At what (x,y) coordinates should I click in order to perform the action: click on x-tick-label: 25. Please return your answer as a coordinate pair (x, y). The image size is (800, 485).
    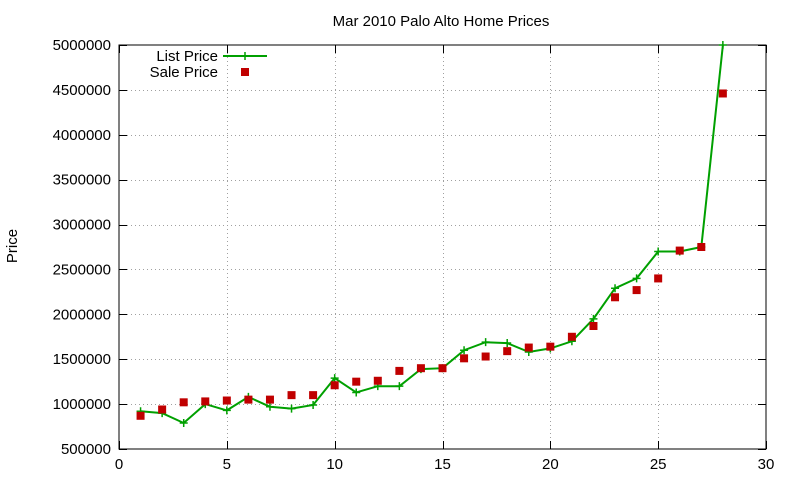
    Looking at the image, I should click on (658, 464).